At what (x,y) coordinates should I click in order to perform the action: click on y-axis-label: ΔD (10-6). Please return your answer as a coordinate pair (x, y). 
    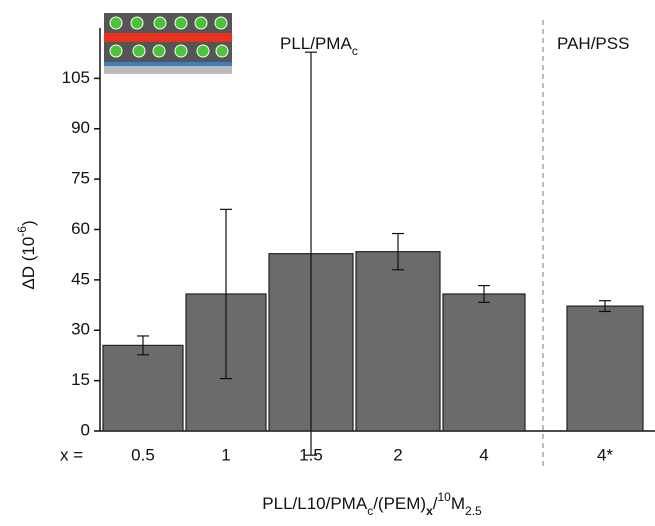
    Looking at the image, I should click on (26, 254).